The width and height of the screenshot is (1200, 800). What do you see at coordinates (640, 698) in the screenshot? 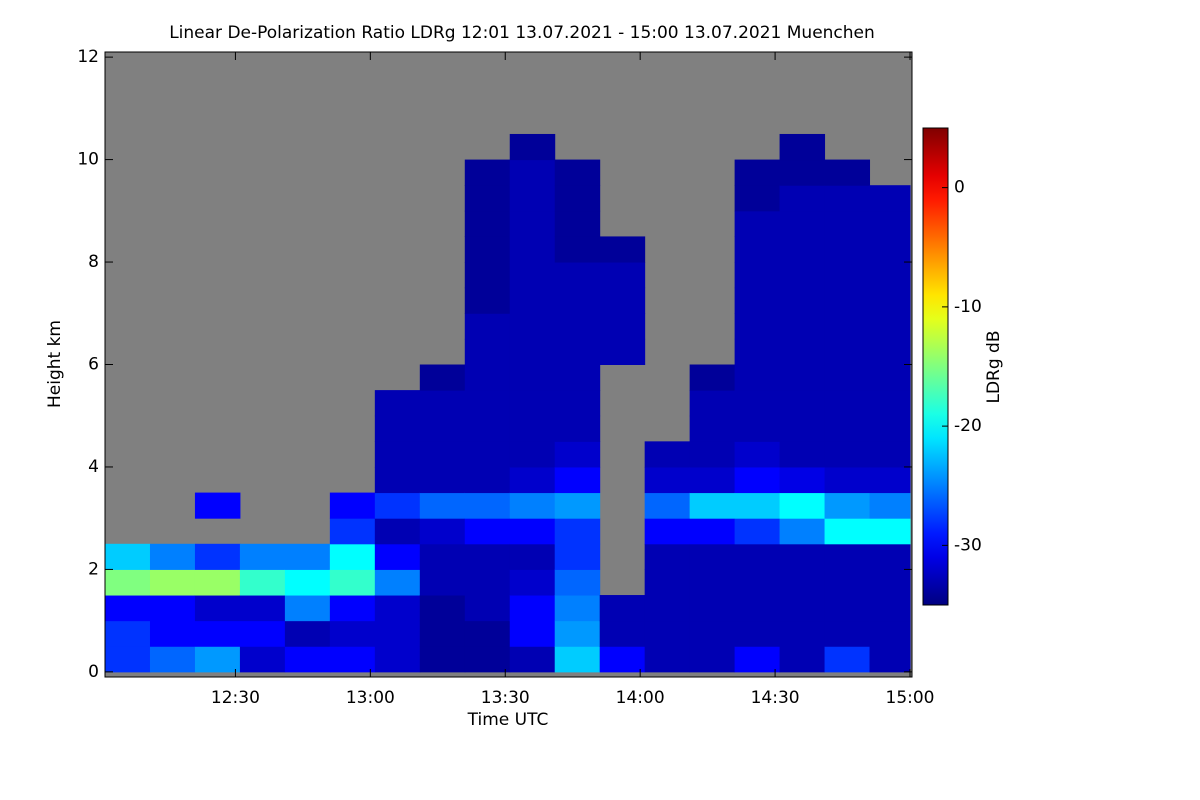
I see `x-tick-label: 14:00` at bounding box center [640, 698].